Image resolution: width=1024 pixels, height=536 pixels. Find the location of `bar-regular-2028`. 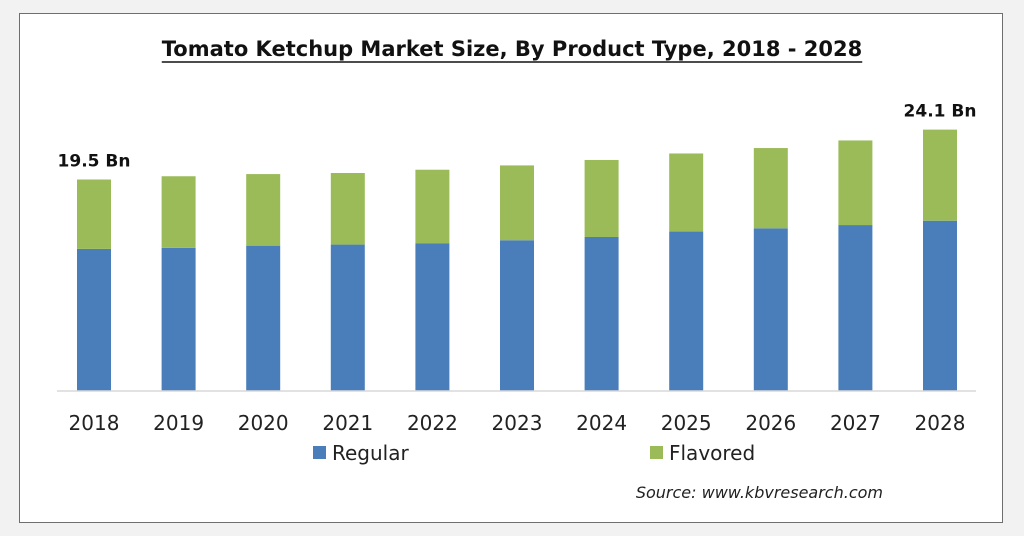

bar-regular-2028 is located at coordinates (940, 305).